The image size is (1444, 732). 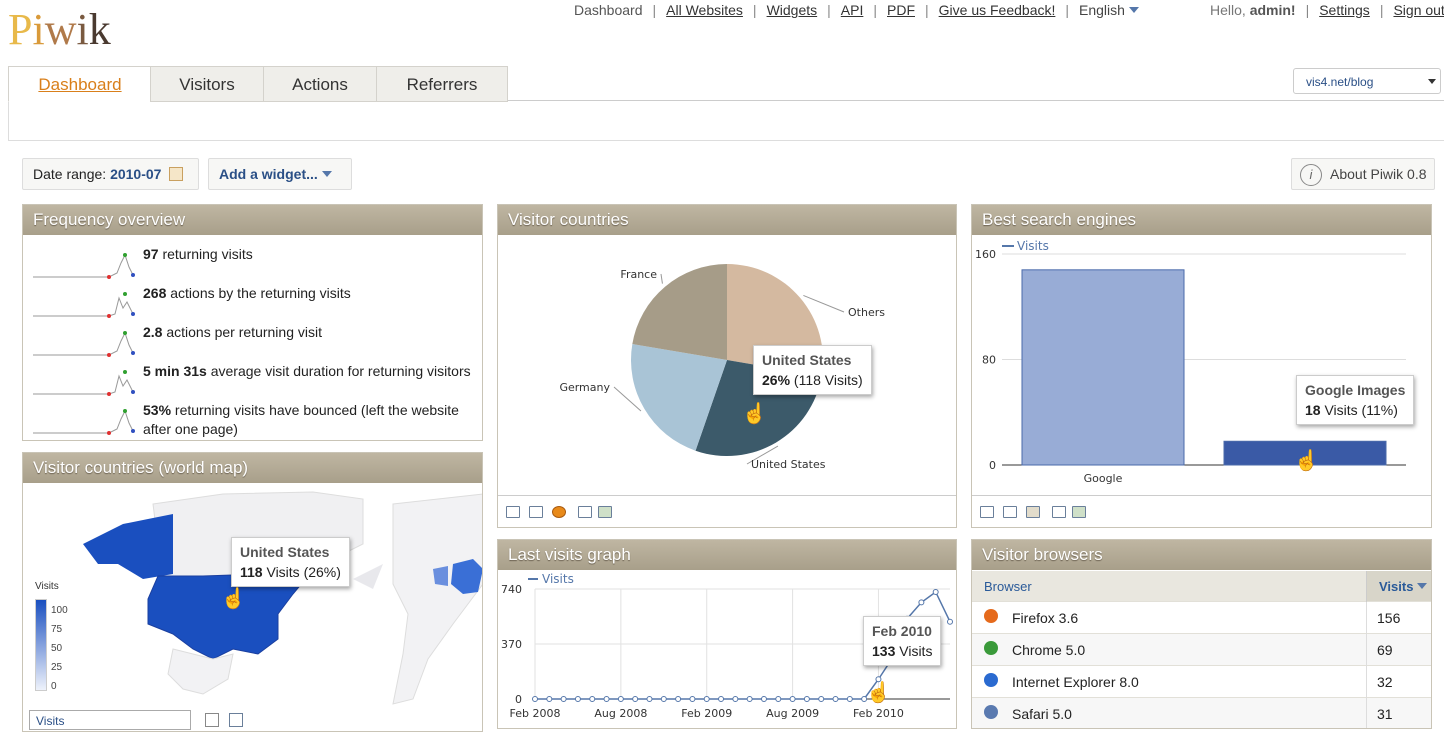 What do you see at coordinates (1103, 478) in the screenshot?
I see `x-tick-label: Google` at bounding box center [1103, 478].